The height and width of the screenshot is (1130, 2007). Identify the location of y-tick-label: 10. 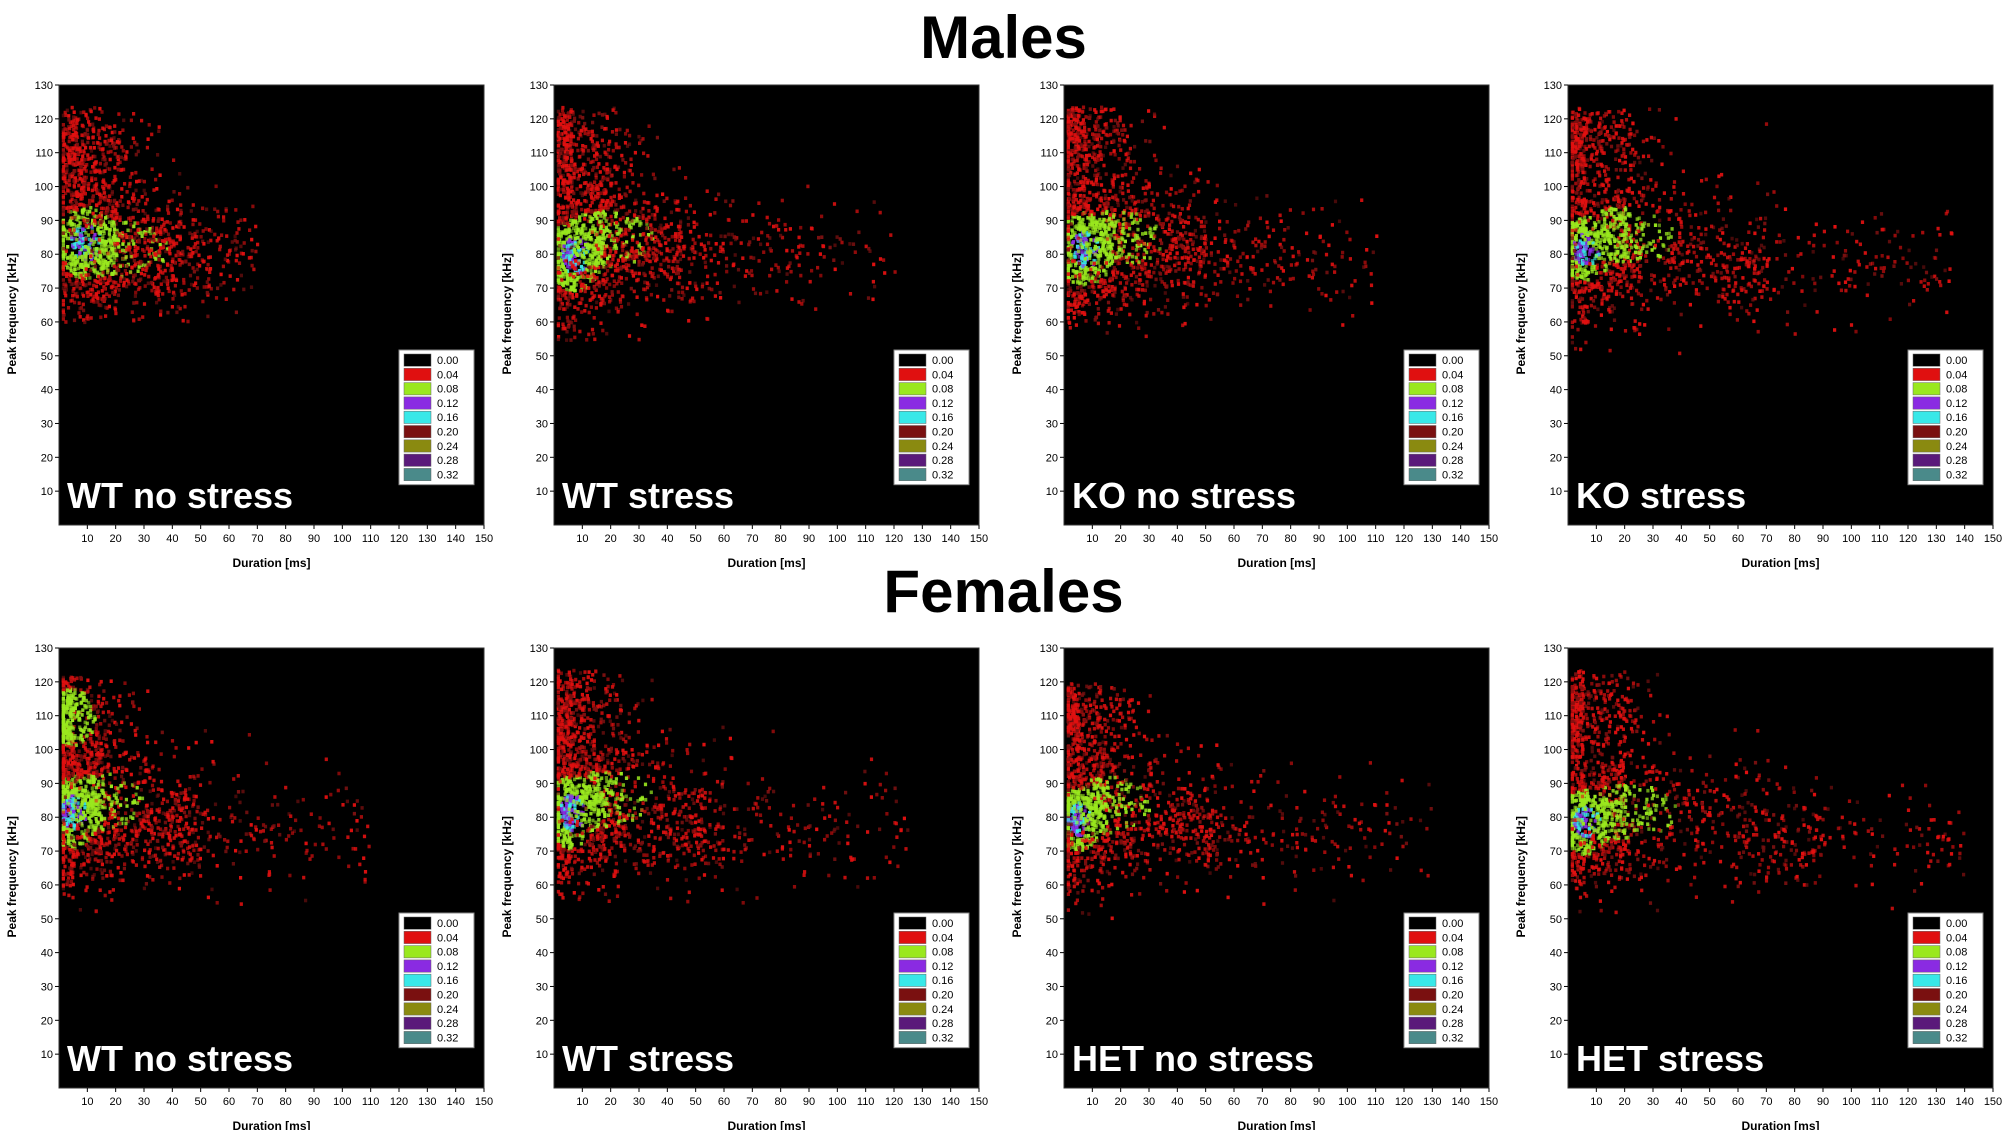
(542, 492).